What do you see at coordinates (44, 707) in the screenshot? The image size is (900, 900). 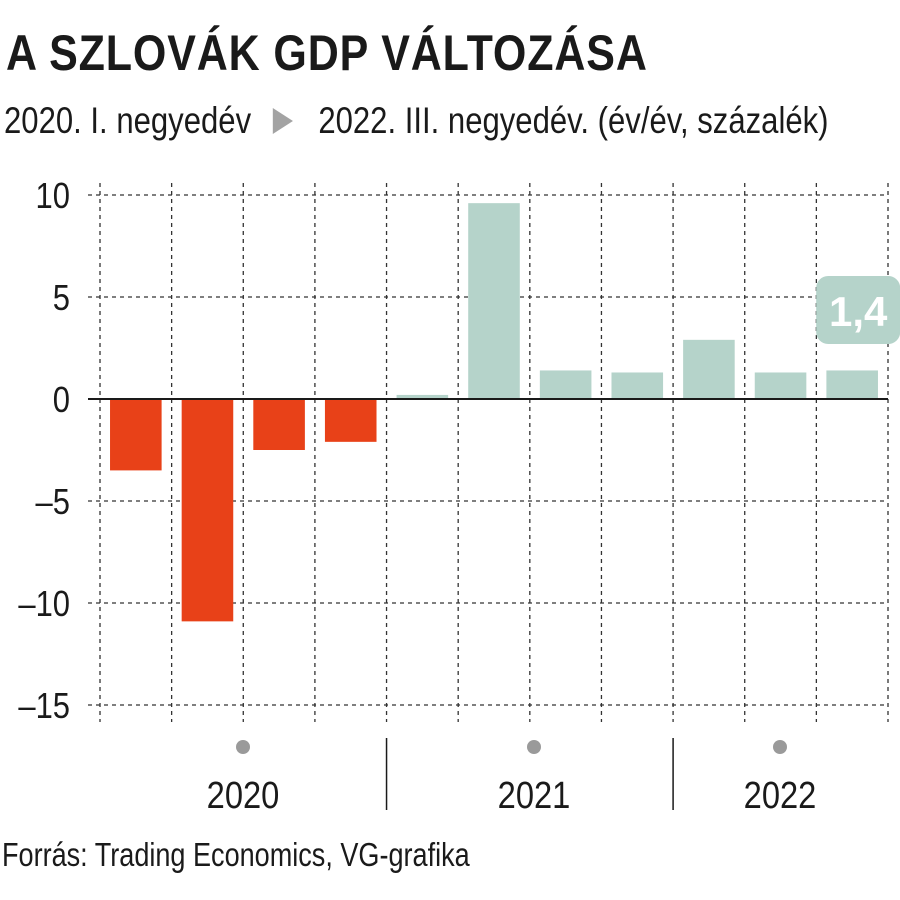 I see `y-tick-label: –15` at bounding box center [44, 707].